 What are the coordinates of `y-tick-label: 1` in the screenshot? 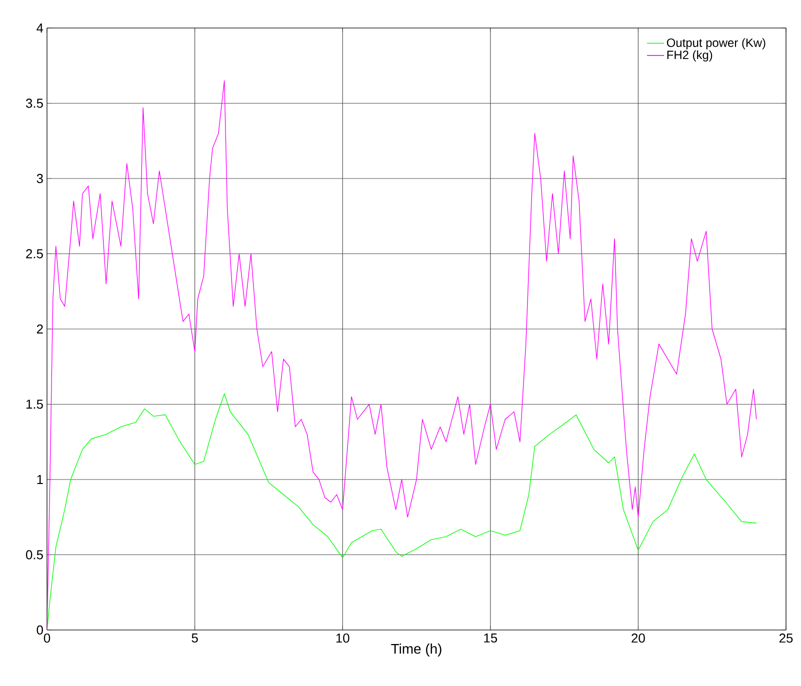 It's located at (40, 479).